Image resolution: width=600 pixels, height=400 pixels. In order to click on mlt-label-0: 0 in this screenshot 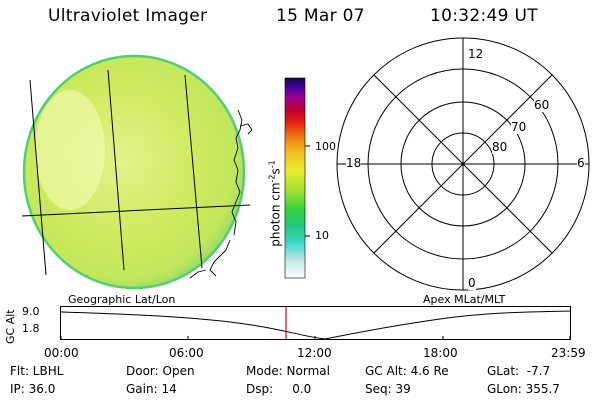, I will do `click(472, 283)`.